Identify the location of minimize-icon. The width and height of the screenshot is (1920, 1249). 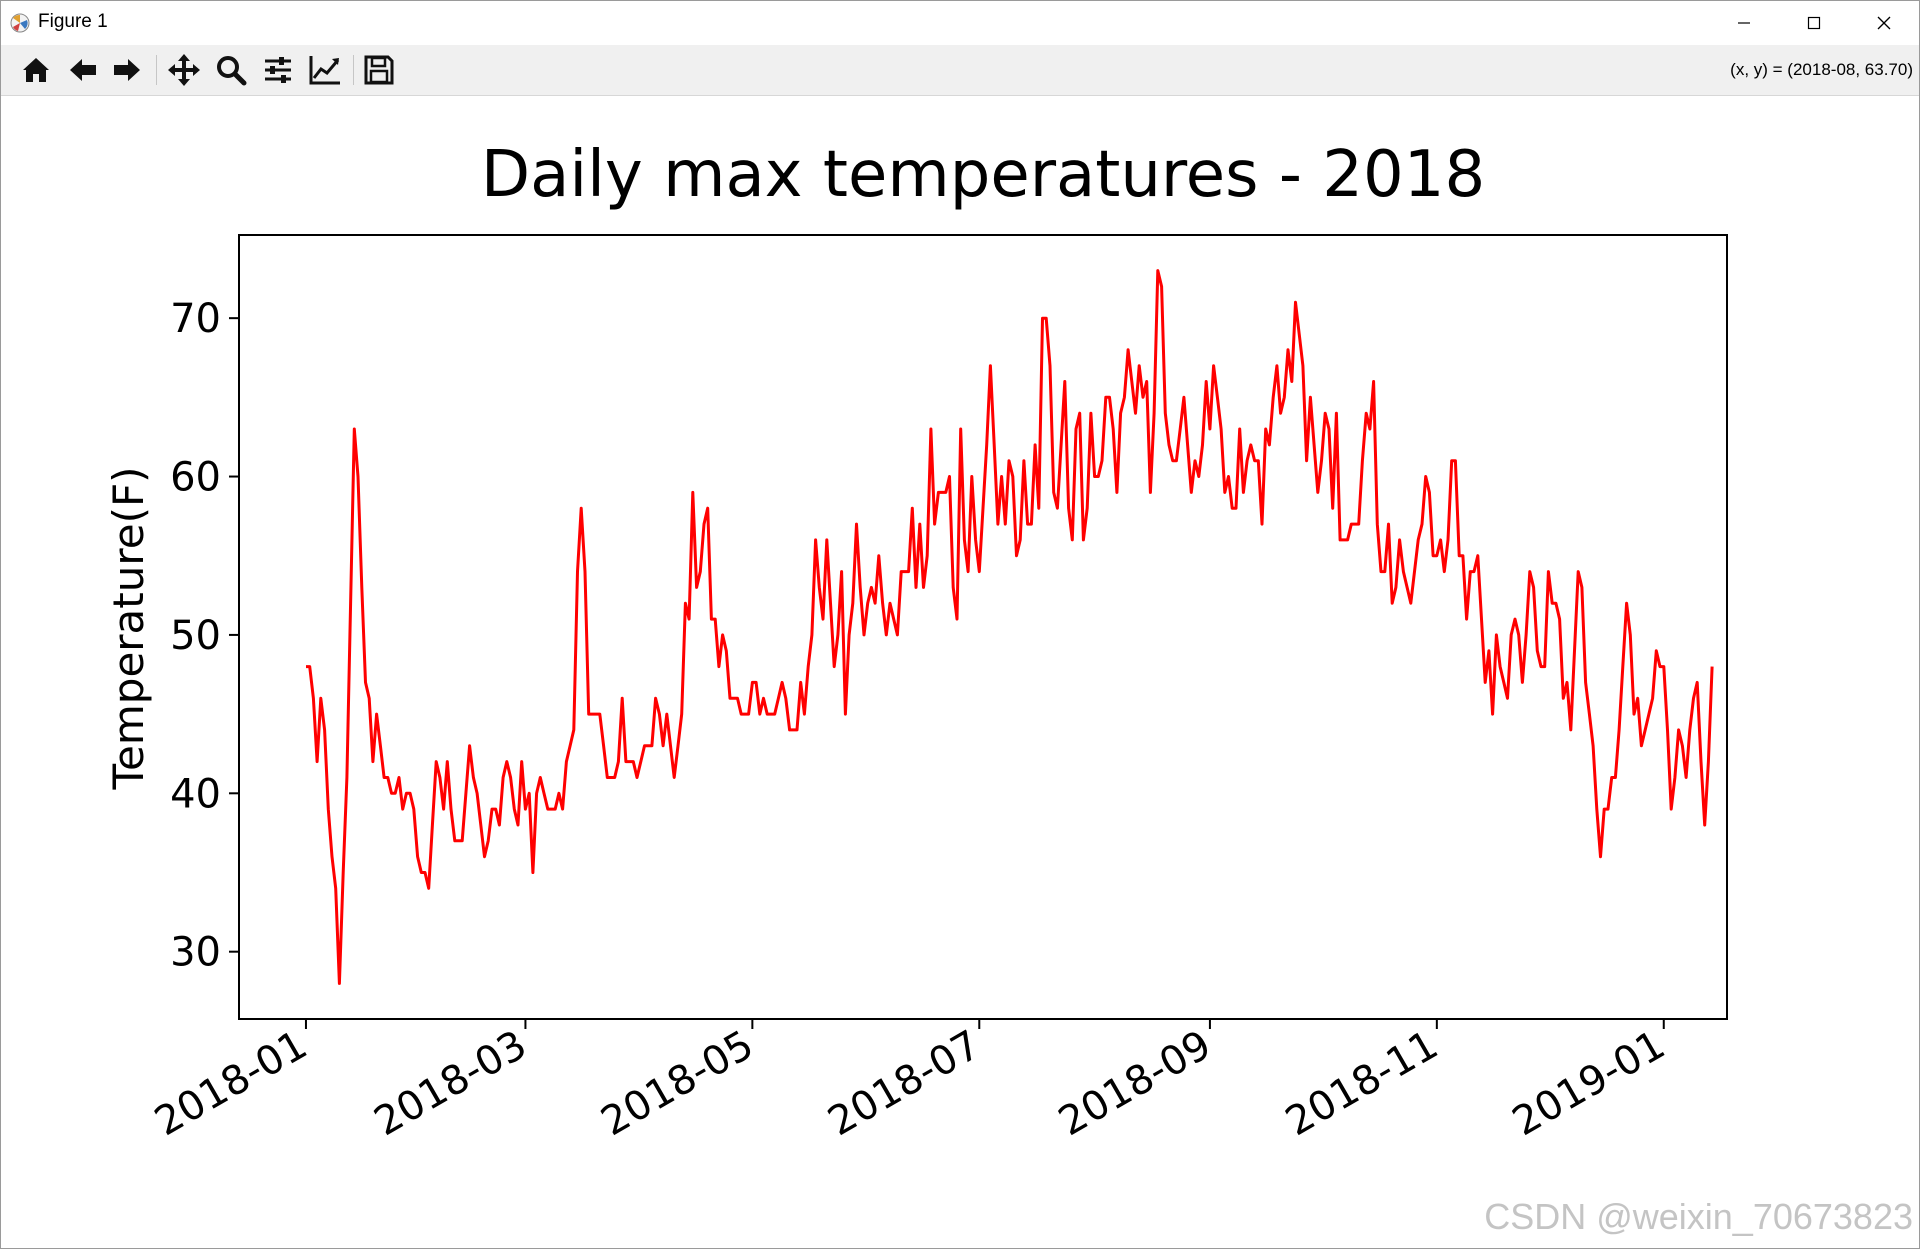
(1744, 23).